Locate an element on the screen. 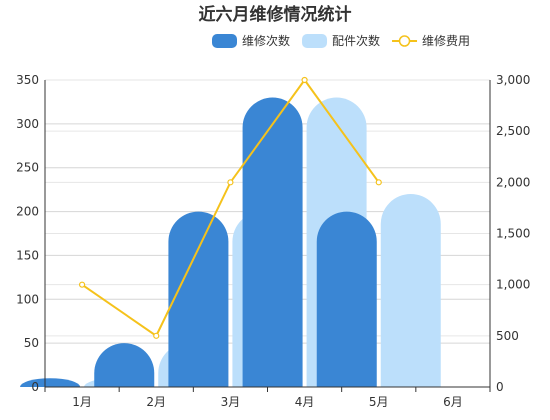  x-tick-label: 5月 is located at coordinates (379, 402).